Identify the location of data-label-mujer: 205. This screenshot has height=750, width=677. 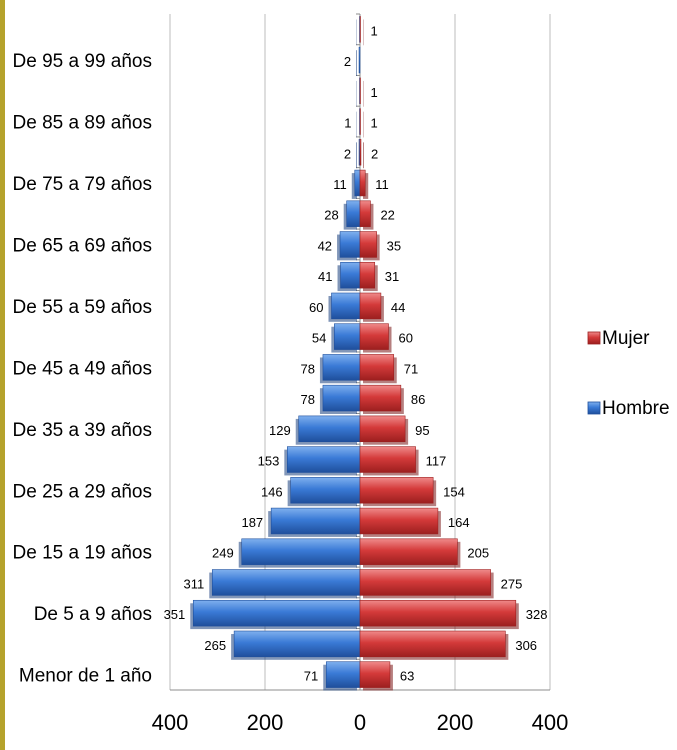
(478, 553).